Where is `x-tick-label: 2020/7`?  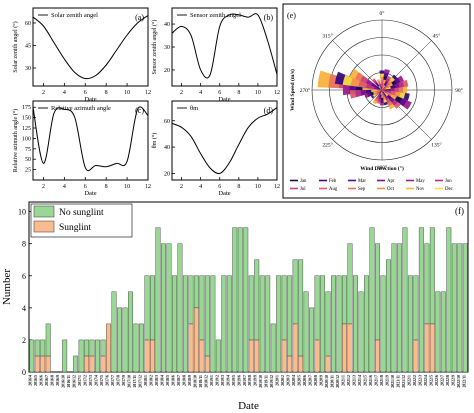 x-tick-label: 2020/7 is located at coordinates (311, 380).